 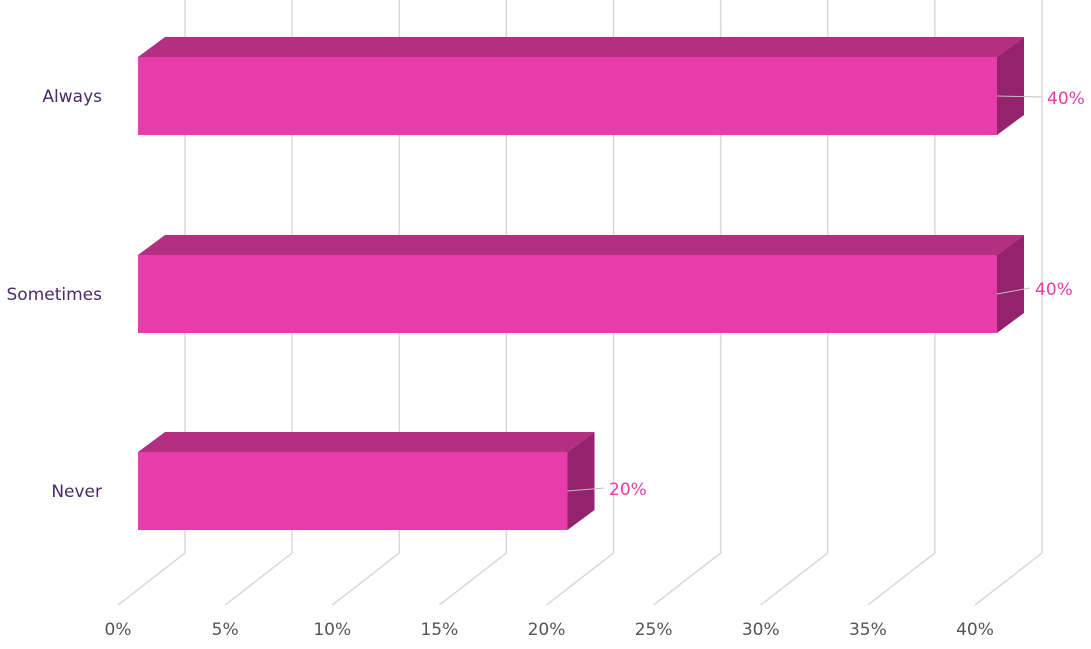 I want to click on category-label: Always, so click(x=72, y=97).